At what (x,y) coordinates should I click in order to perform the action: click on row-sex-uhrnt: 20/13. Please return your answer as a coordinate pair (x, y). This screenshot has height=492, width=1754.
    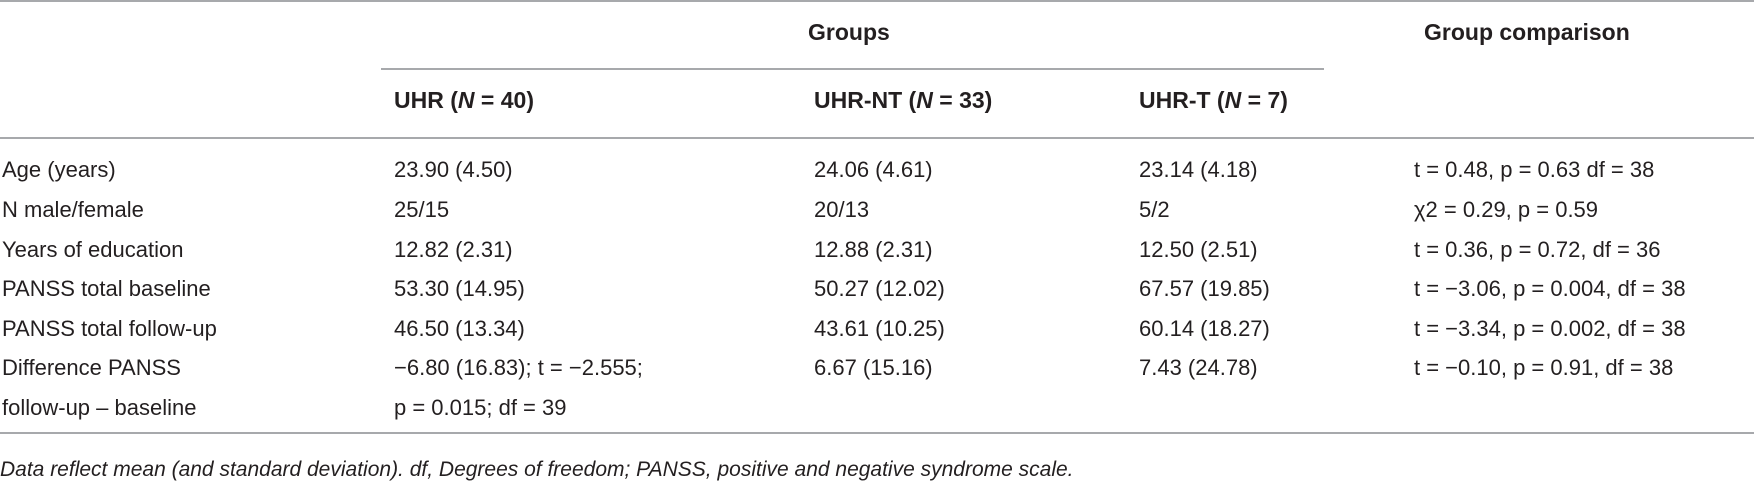
    Looking at the image, I should click on (842, 209).